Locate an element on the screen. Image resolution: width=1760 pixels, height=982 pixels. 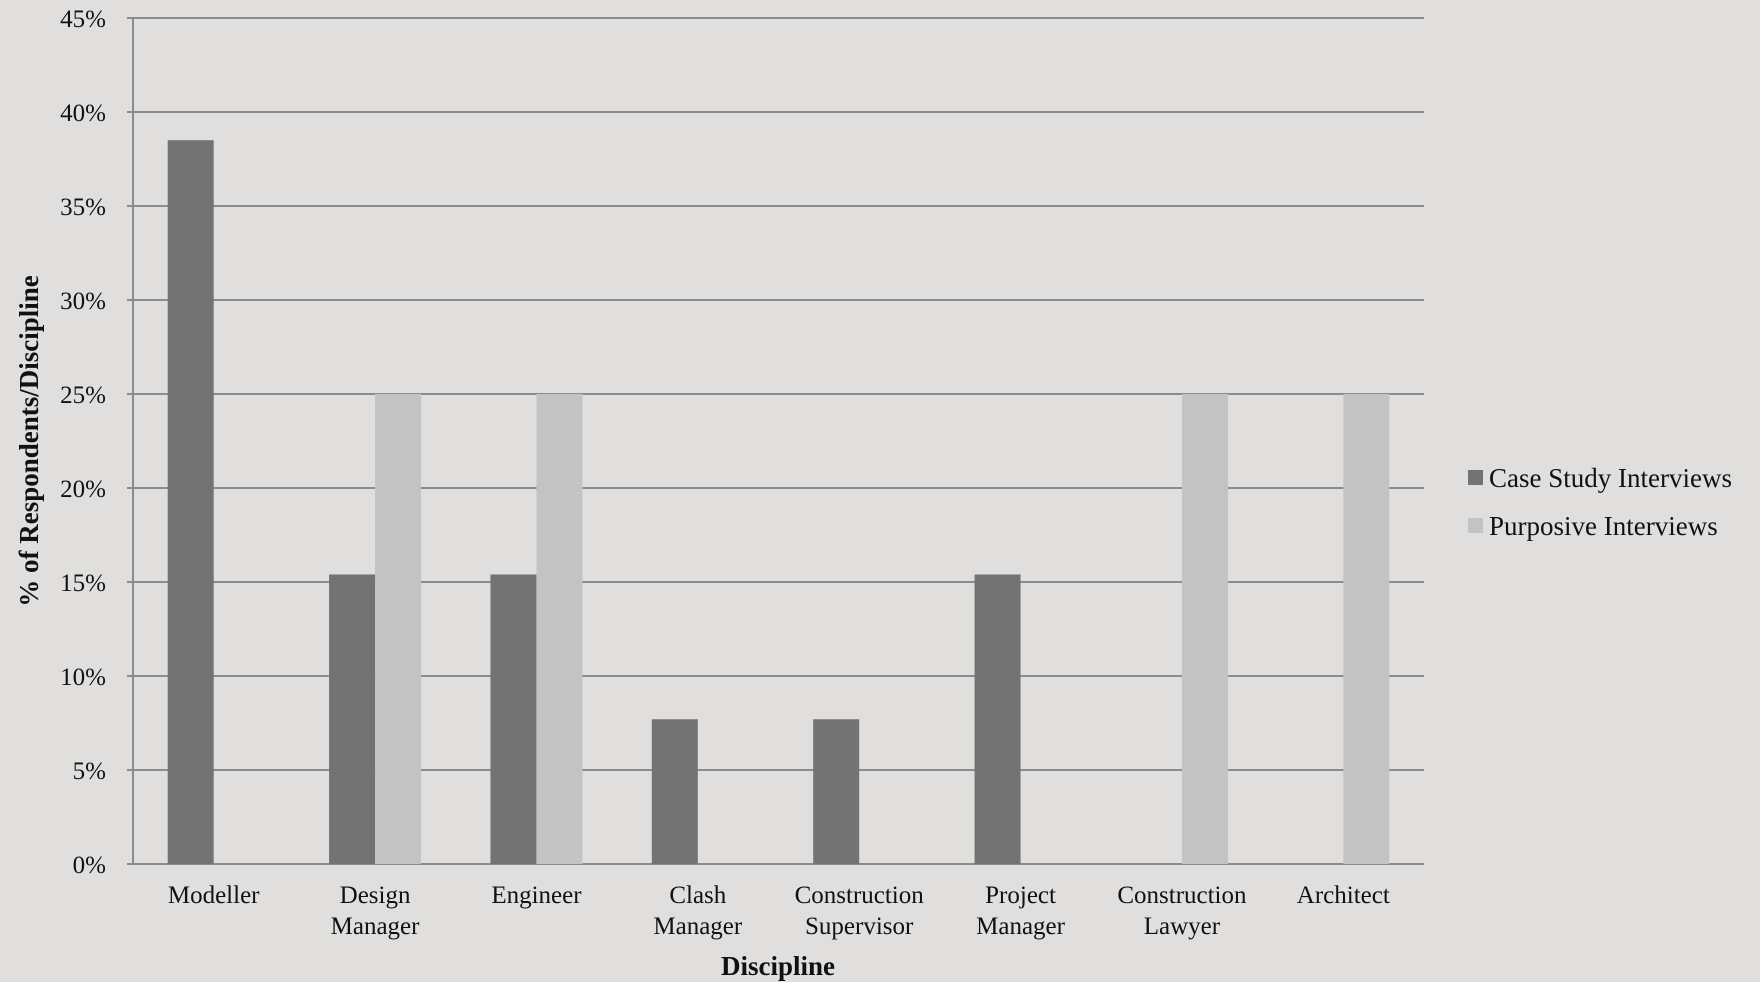
y-tick-label: 15% is located at coordinates (83, 583).